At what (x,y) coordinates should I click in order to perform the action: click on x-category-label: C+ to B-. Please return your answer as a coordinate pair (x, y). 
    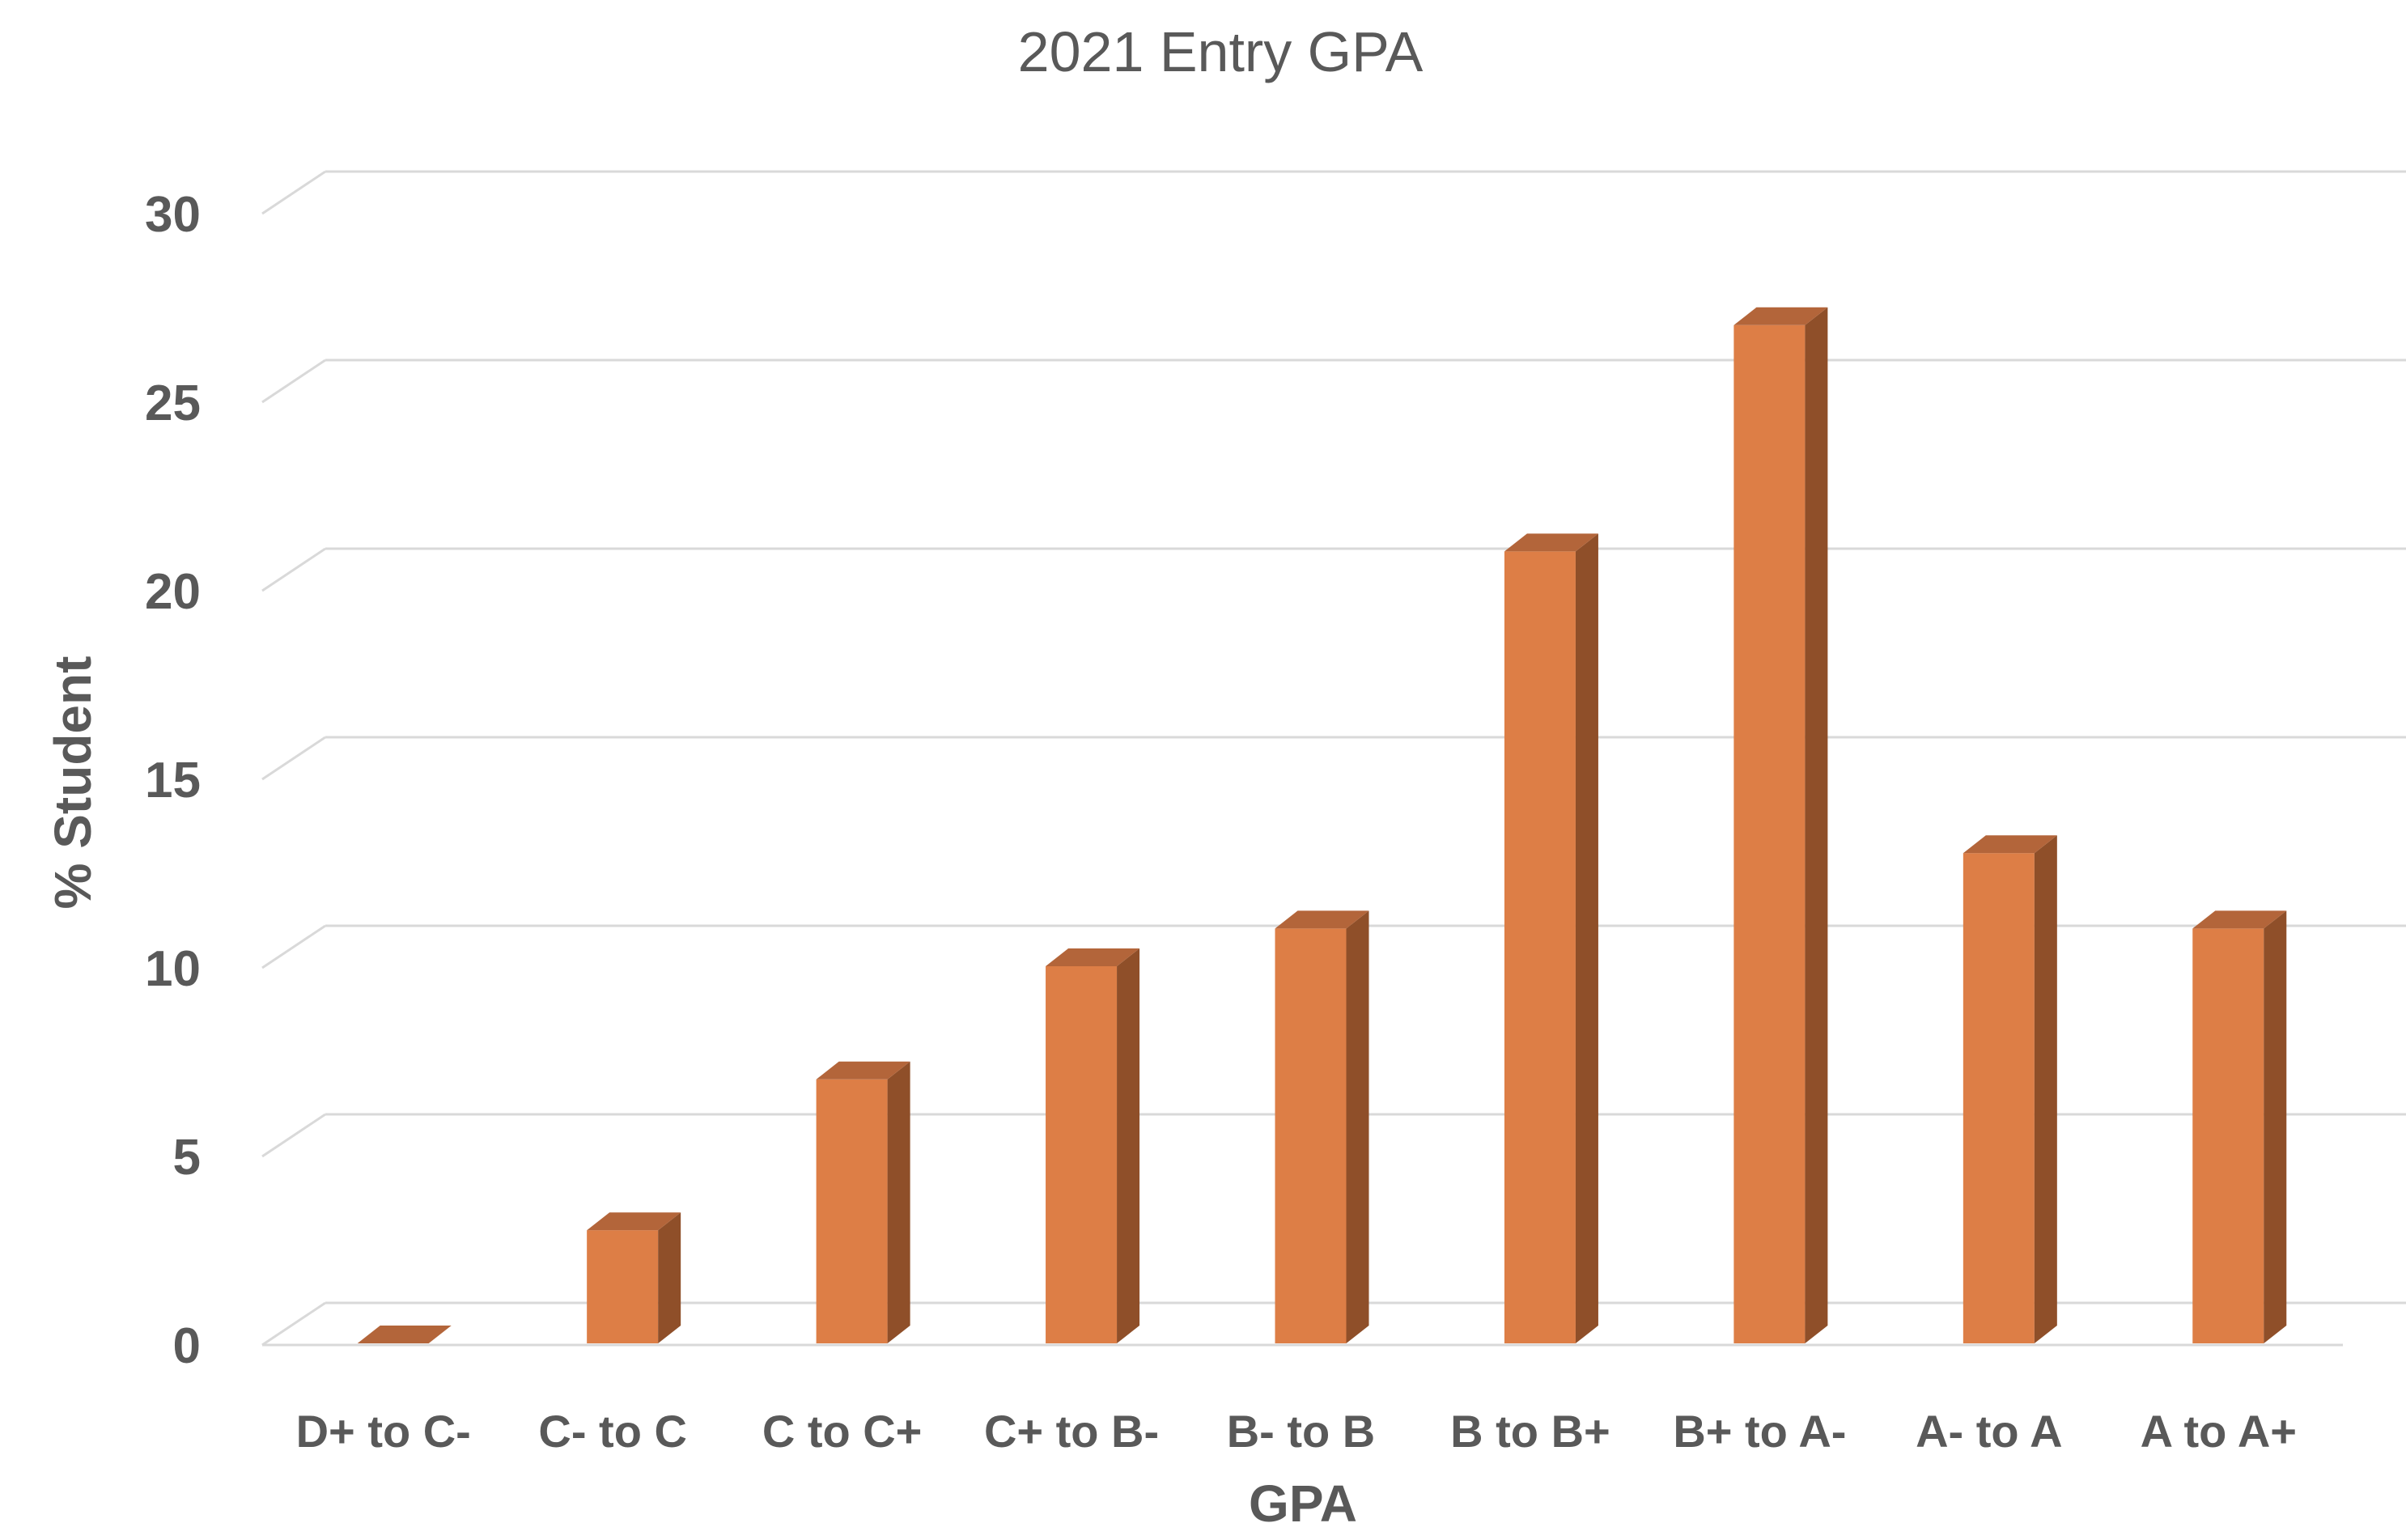
    Looking at the image, I should click on (1072, 1432).